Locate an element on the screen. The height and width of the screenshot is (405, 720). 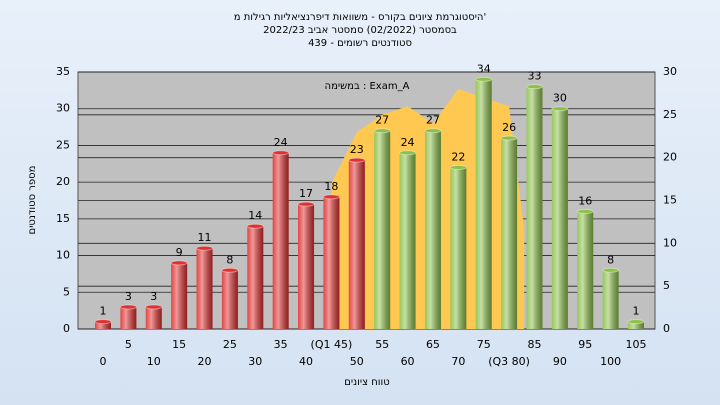
data-label: 3 is located at coordinates (128, 296).